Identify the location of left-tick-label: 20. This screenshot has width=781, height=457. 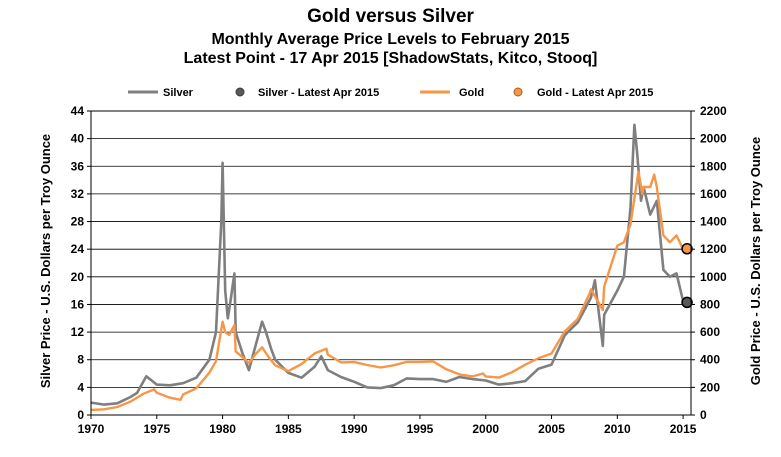
(78, 277).